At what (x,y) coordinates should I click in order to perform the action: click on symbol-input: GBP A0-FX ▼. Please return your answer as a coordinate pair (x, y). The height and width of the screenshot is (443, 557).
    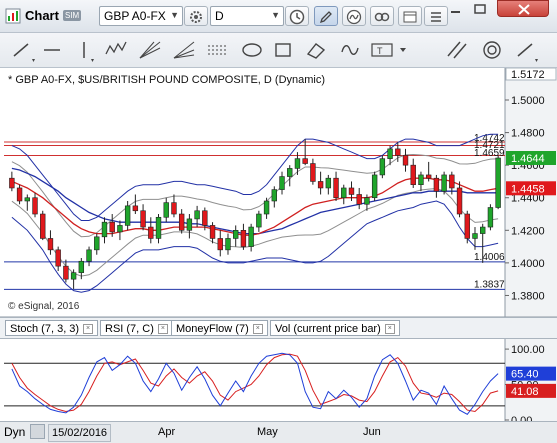
    Looking at the image, I should click on (141, 16).